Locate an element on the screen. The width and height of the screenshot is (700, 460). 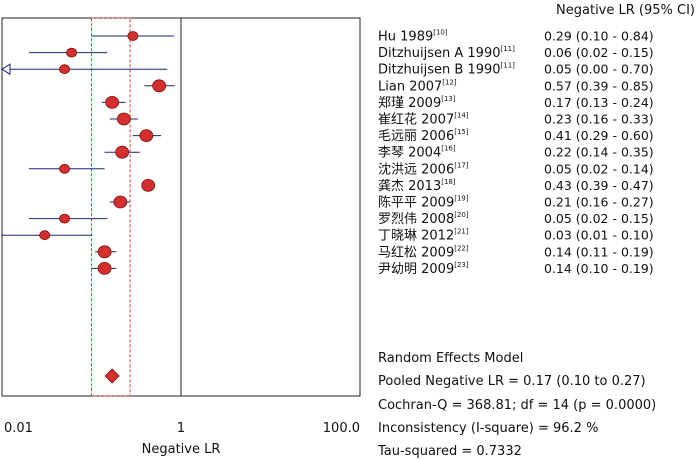
study-reference: [22] is located at coordinates (461, 248).